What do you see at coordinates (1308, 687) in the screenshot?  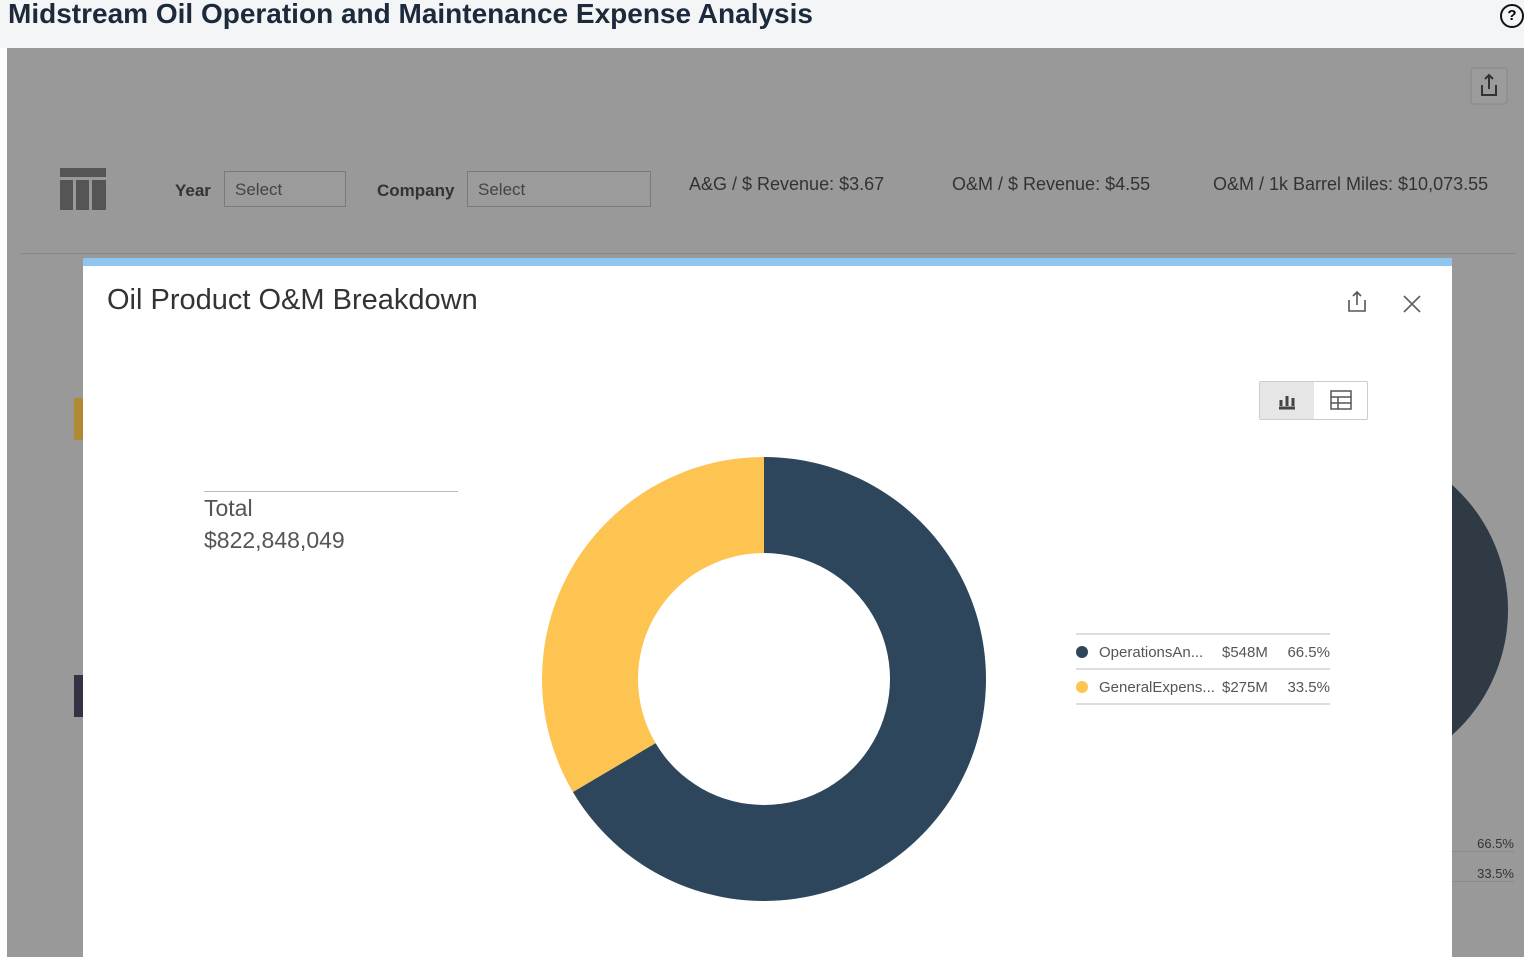 I see `legend-text: 33.5%` at bounding box center [1308, 687].